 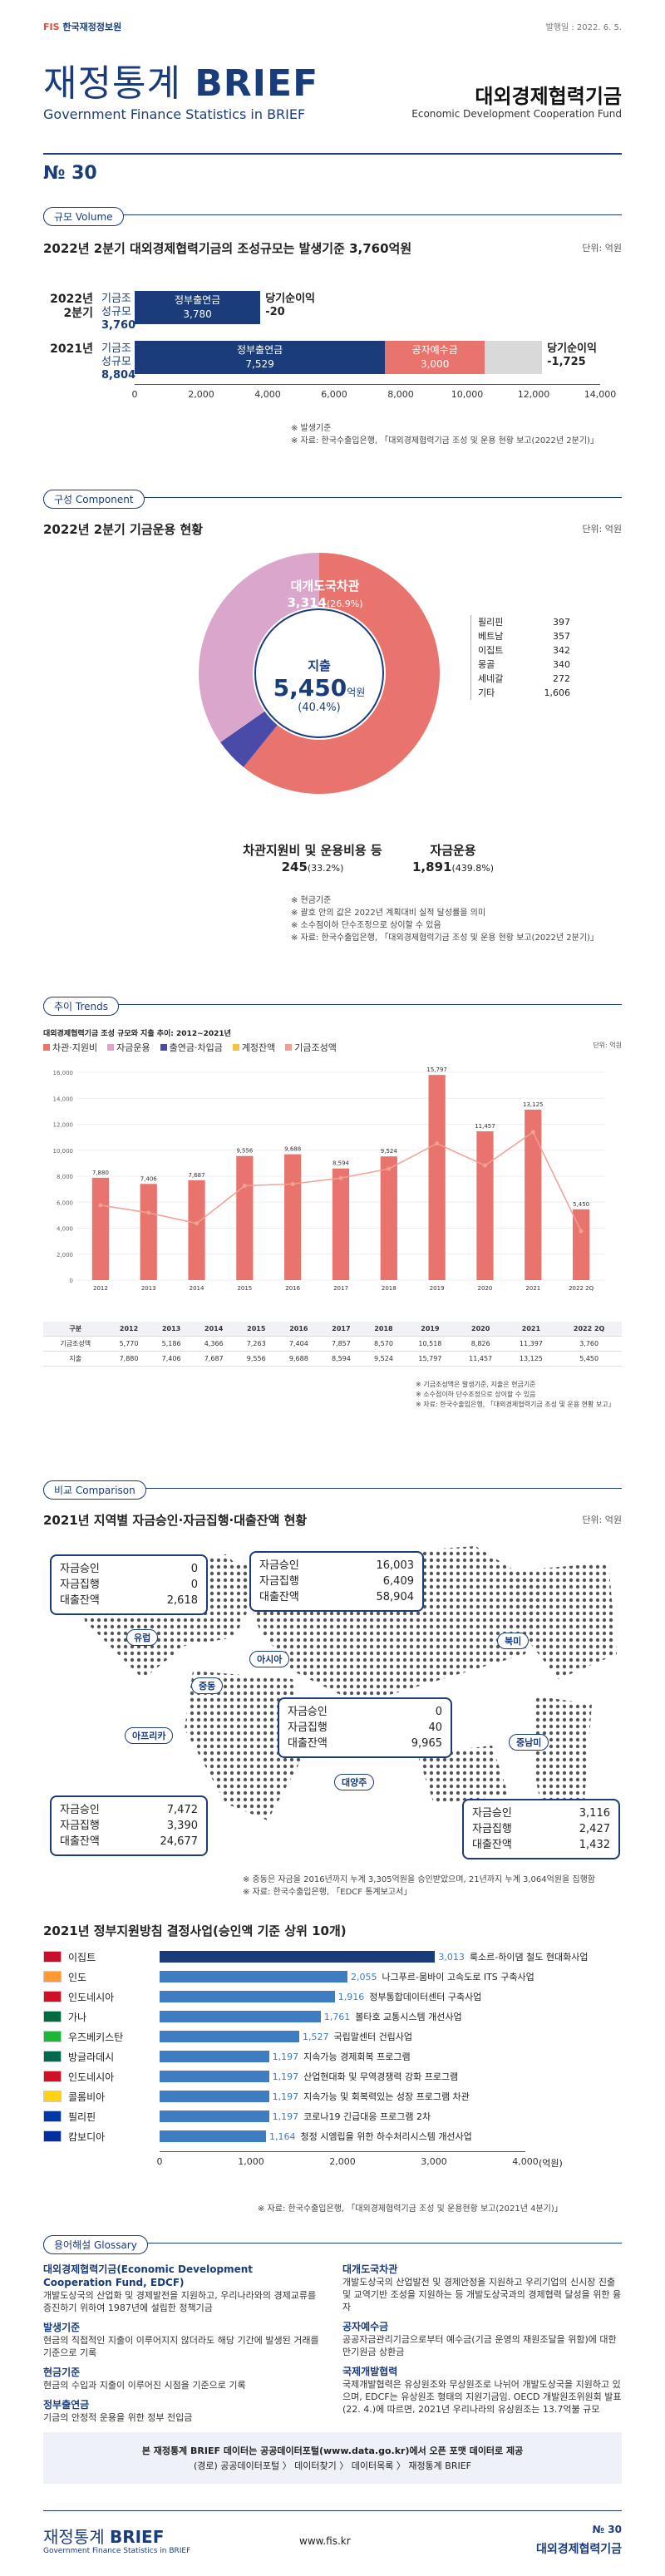 What do you see at coordinates (370, 2269) in the screenshot?
I see `glossary-term: 대개도국차관` at bounding box center [370, 2269].